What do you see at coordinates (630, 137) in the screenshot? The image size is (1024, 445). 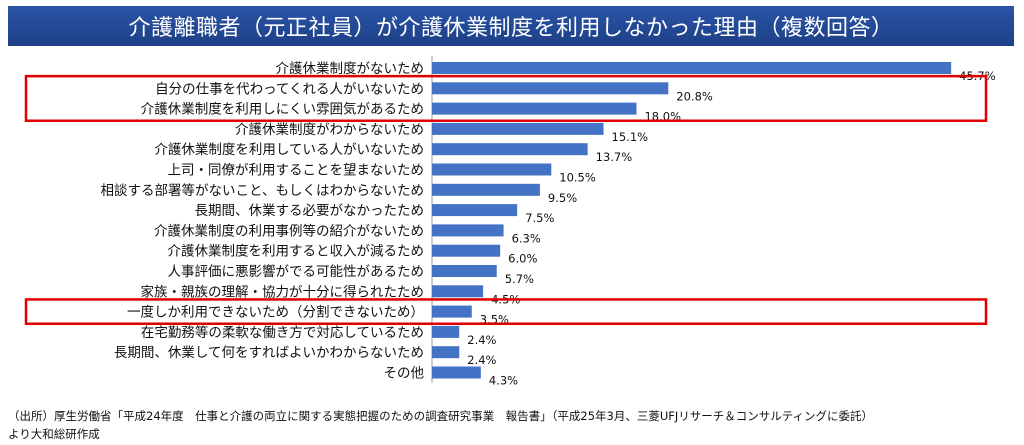 I see `value-label: 15.1%` at bounding box center [630, 137].